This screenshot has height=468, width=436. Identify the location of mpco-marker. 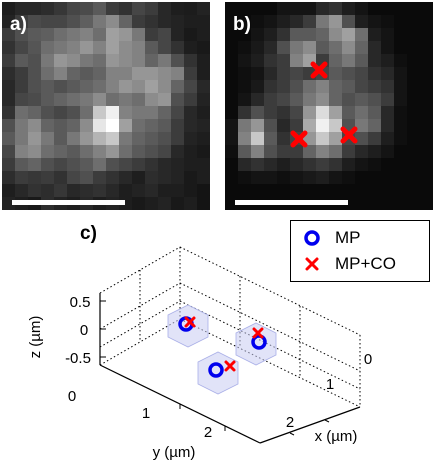
(190, 322).